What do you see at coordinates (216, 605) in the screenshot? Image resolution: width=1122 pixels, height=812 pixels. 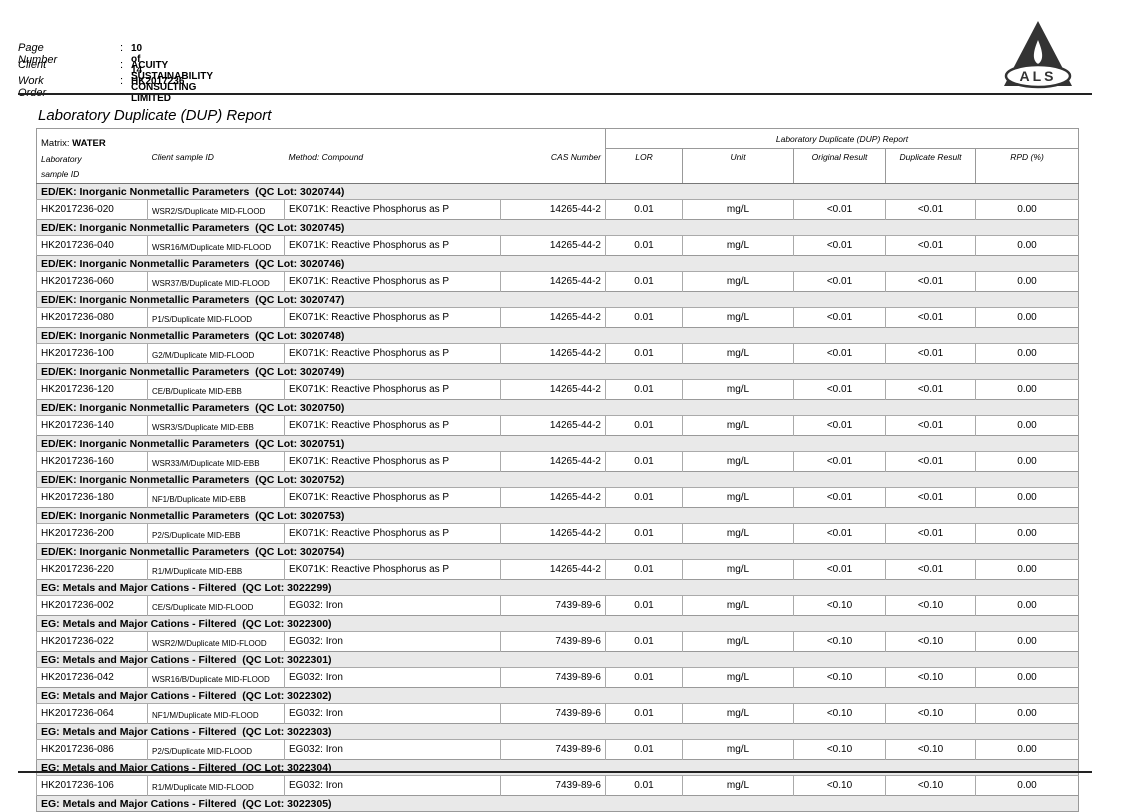 I see `data-cell: CE/S/Duplicate MID-FLOOD` at bounding box center [216, 605].